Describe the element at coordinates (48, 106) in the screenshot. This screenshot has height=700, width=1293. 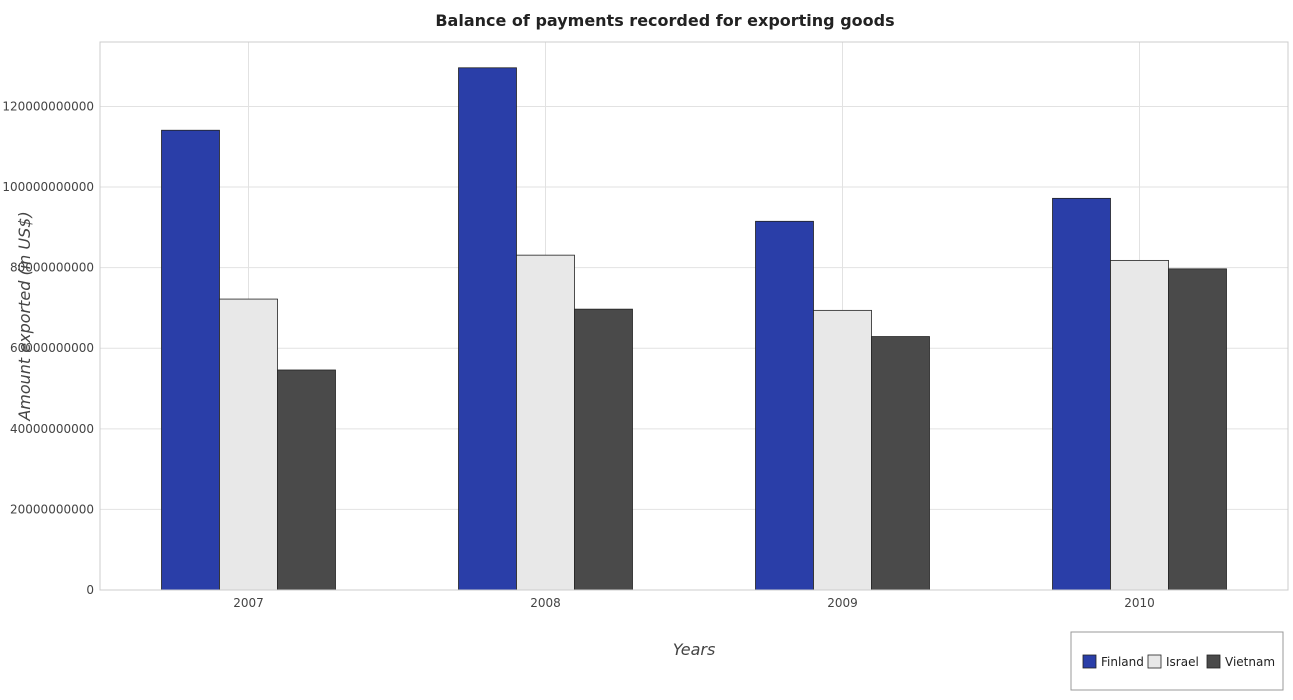
I see `y-tick-label: 120000000000` at that location.